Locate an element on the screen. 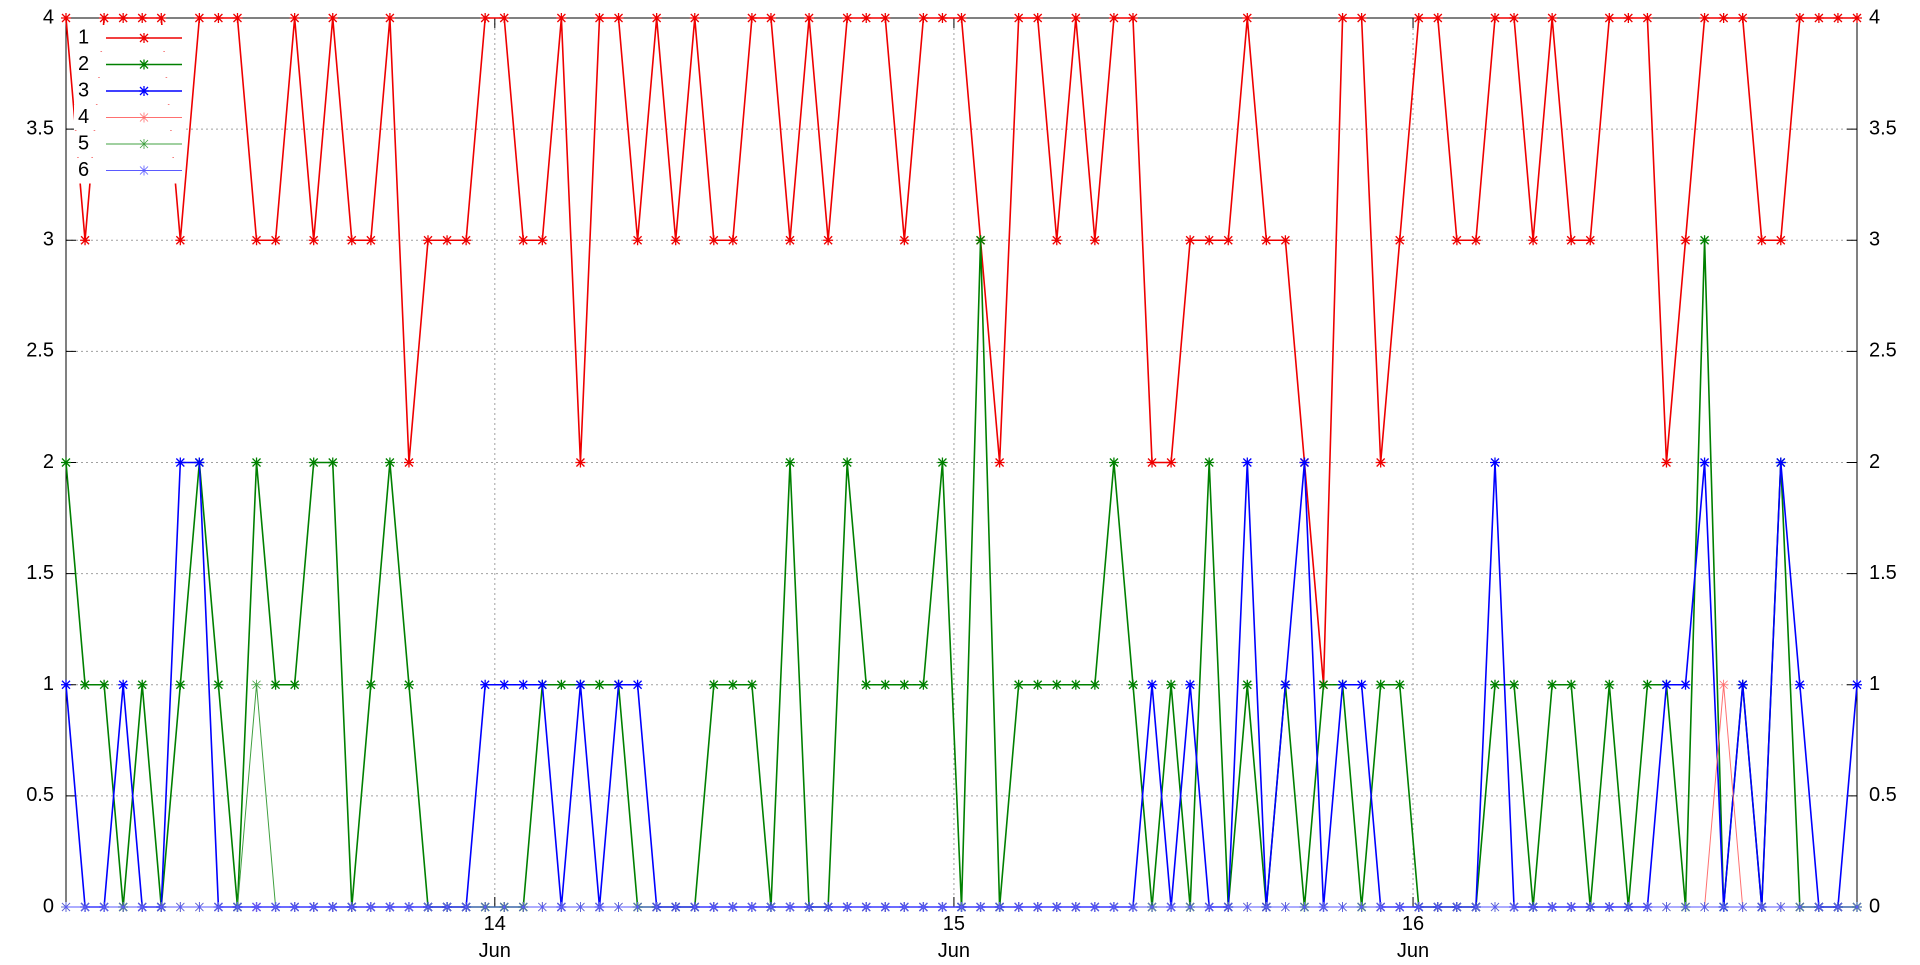 This screenshot has width=1920, height=965. y-tick-label: 1 is located at coordinates (48, 684).